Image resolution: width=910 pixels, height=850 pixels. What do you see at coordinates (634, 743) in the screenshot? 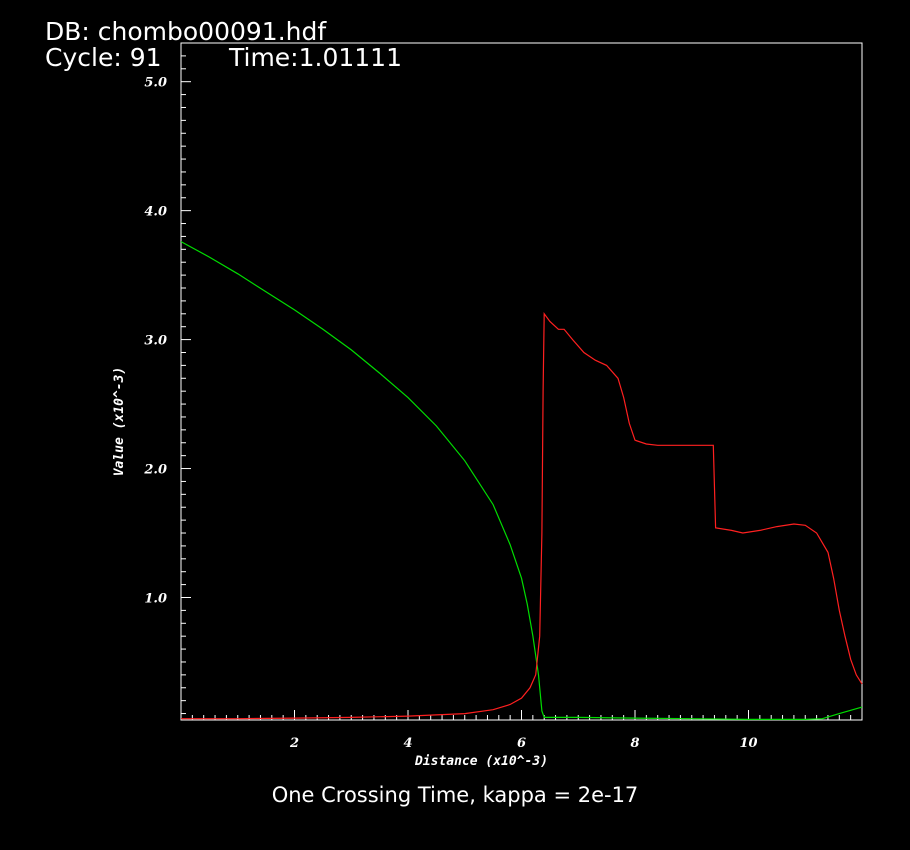
I see `x-tick-label: 8` at bounding box center [634, 743].